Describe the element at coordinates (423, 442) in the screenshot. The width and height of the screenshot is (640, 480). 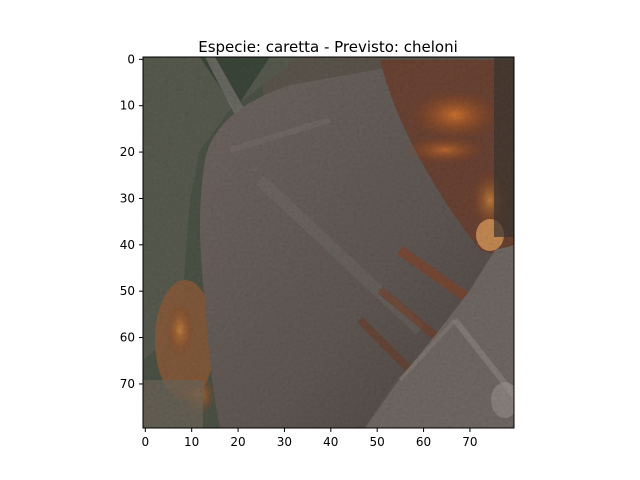
I see `x-tick-label: 60` at that location.